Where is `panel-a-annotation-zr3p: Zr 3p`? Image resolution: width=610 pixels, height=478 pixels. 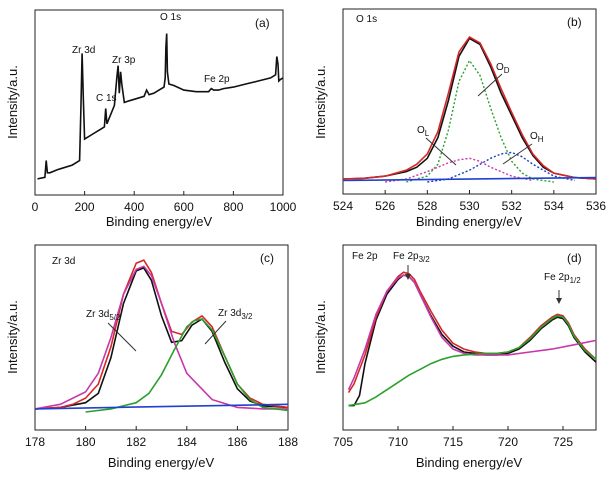 panel-a-annotation-zr3p: Zr 3p is located at coordinates (124, 60).